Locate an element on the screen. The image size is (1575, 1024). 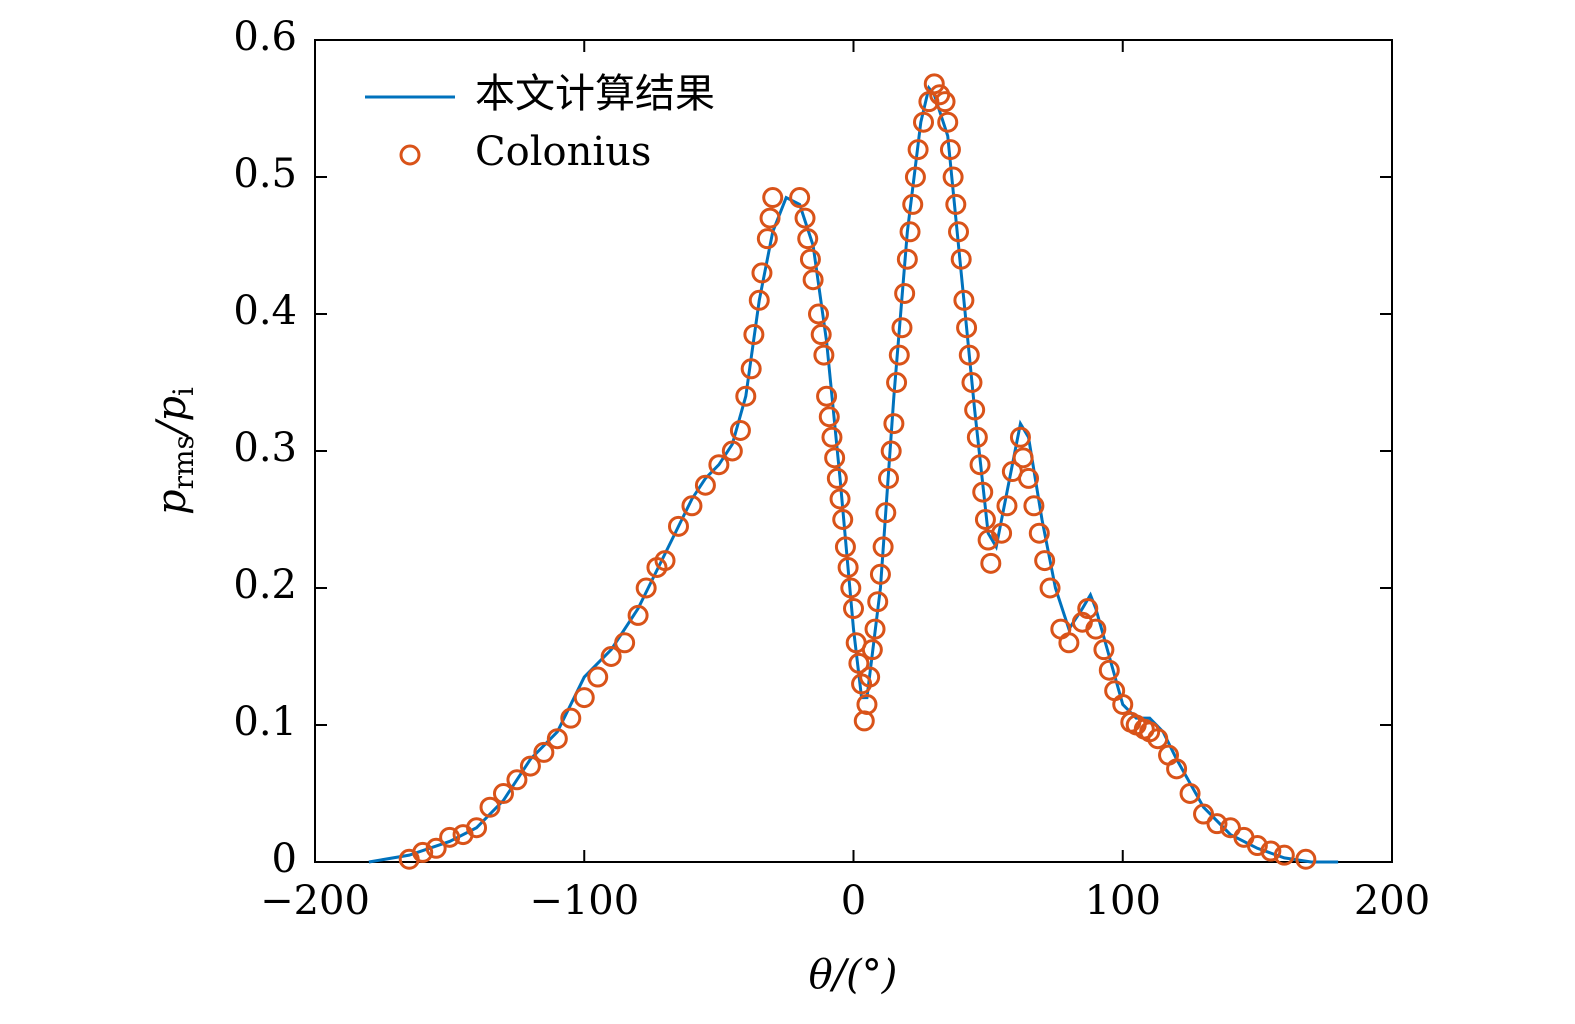
y-axis-label-subscript: rms is located at coordinates (183, 462).